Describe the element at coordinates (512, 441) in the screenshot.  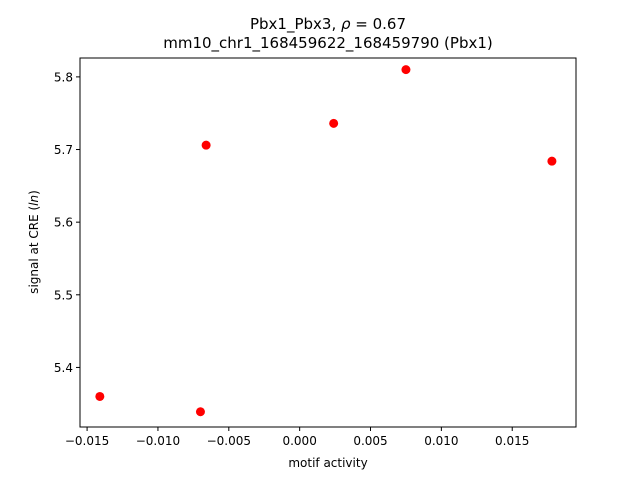
I see `x-tick-label: 0.015` at that location.